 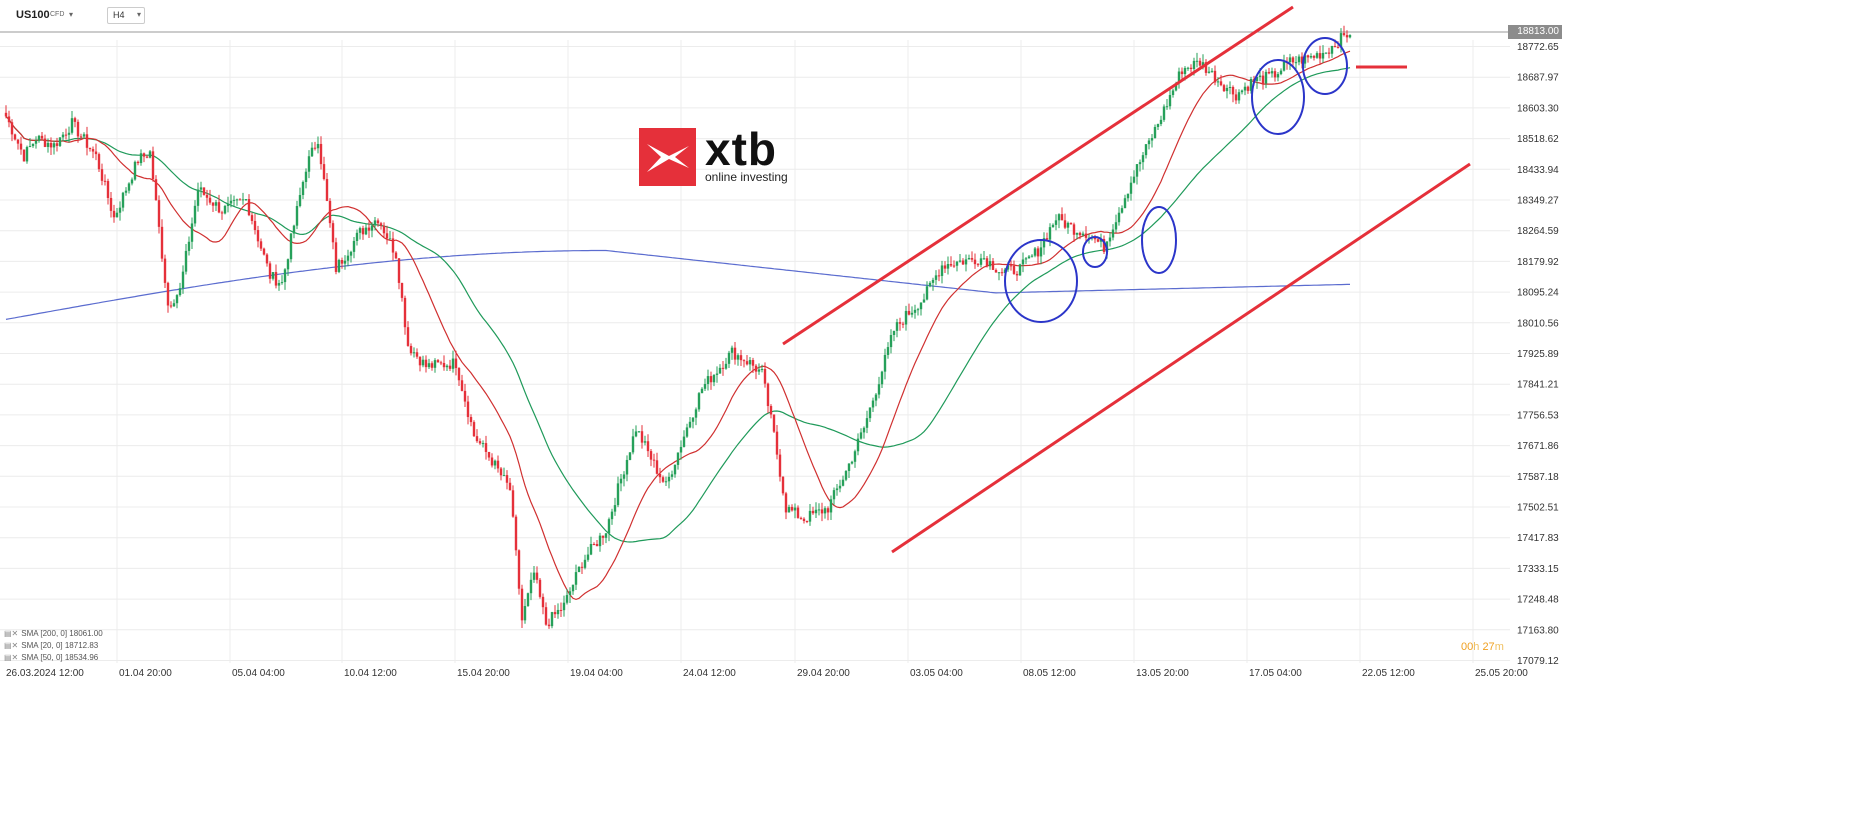 What do you see at coordinates (1538, 201) in the screenshot?
I see `y-tick-label: 18349.27` at bounding box center [1538, 201].